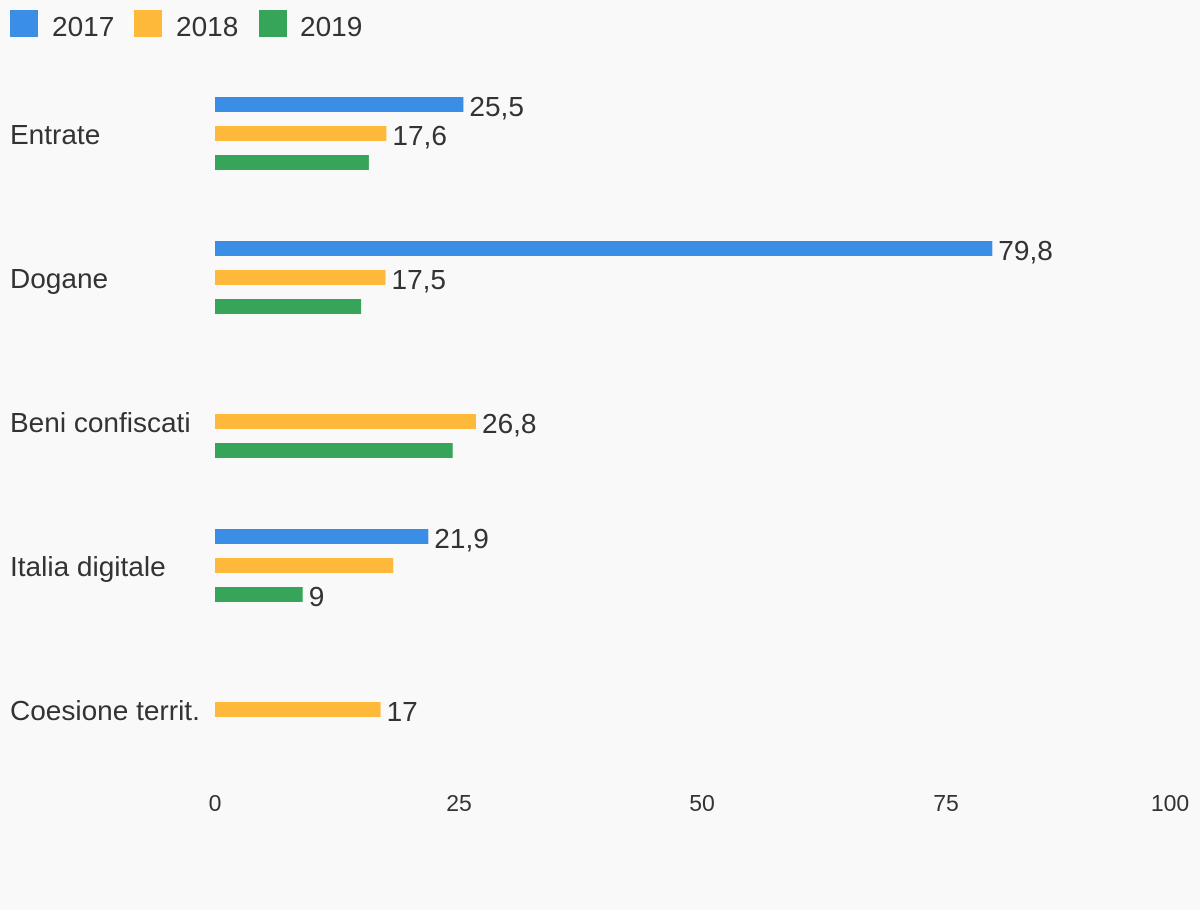  I want to click on x-tick-label: 100, so click(1170, 803).